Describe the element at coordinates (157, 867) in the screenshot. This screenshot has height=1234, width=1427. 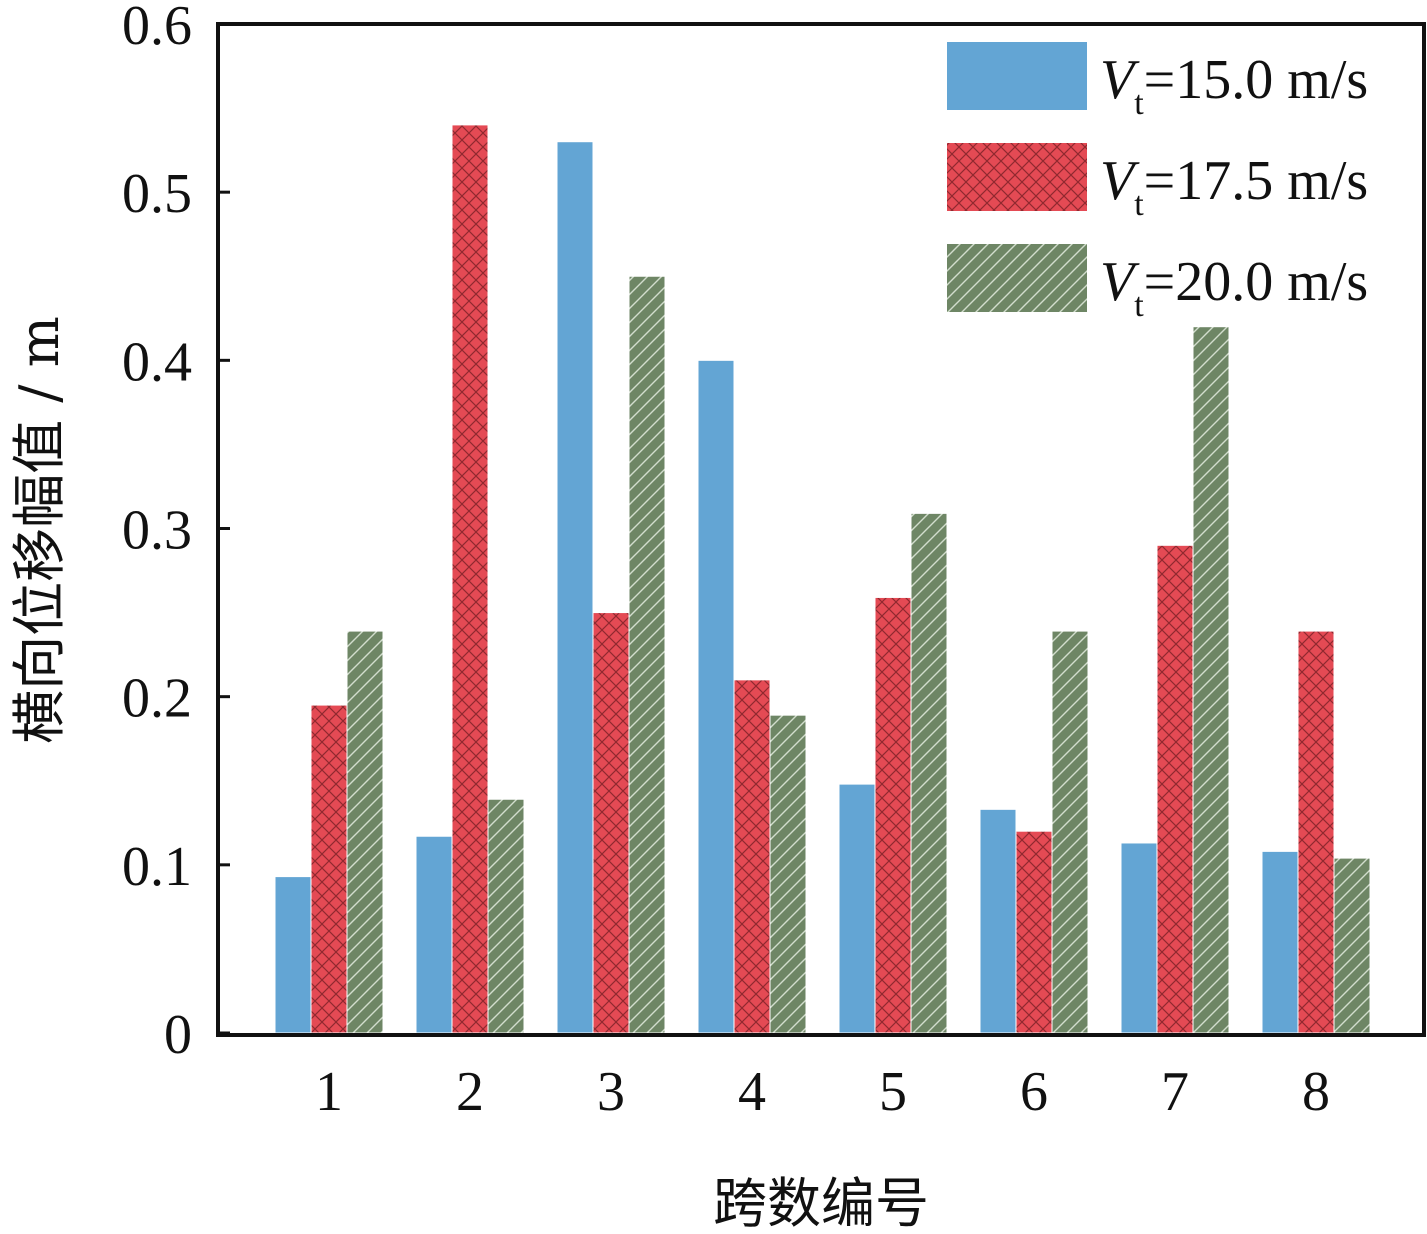
I see `y-tick-label: 0.1` at that location.